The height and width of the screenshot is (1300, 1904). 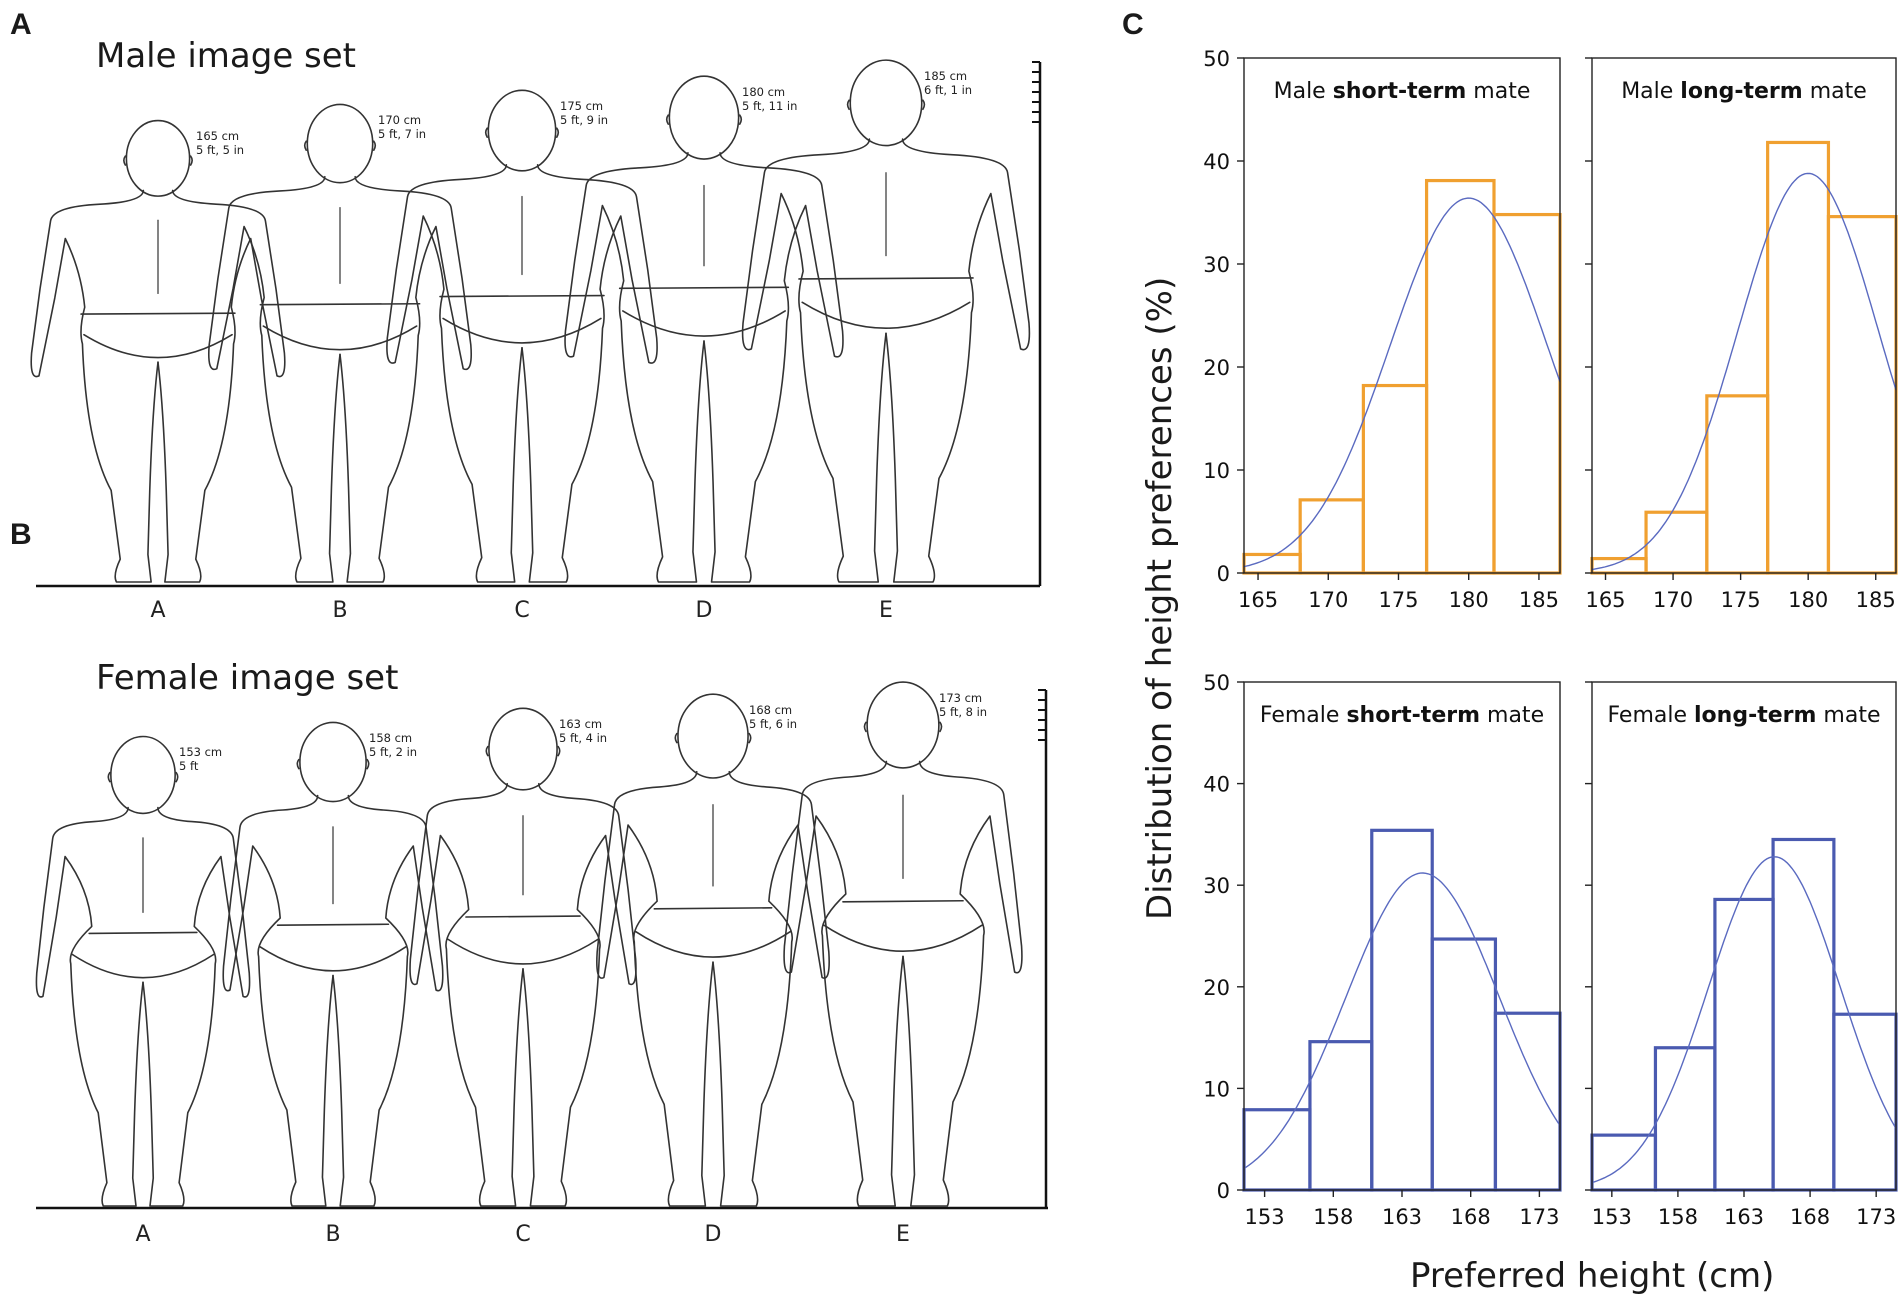 I want to click on height-ftin-label: 5 ft, 5 in, so click(x=220, y=150).